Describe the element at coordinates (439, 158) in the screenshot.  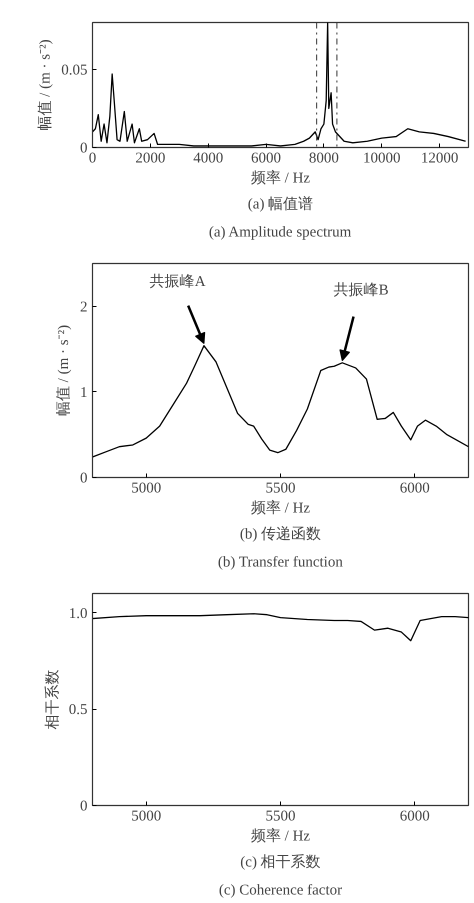
I see `x-tick-label: 12000` at that location.